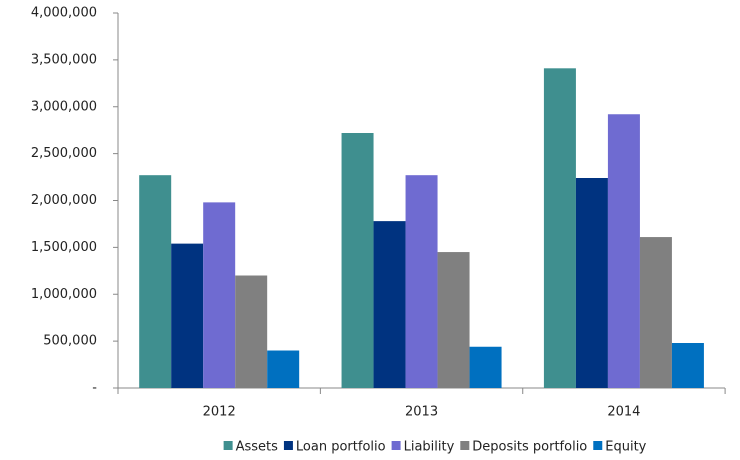 The width and height of the screenshot is (740, 460). I want to click on y-tick-label: 2,500,000, so click(64, 153).